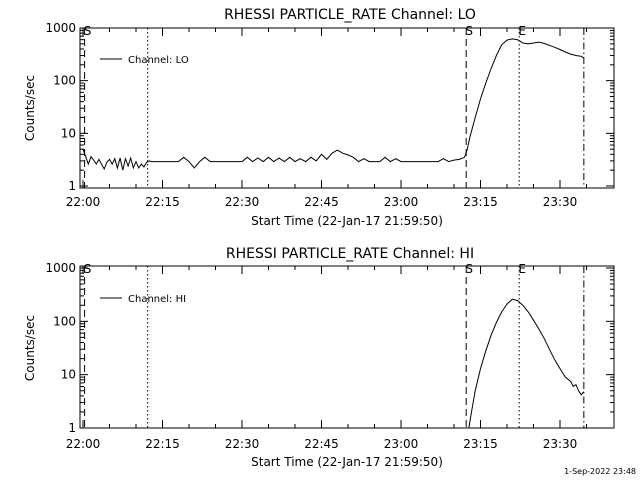 This screenshot has width=640, height=480. I want to click on legend-label-lo: Channel: LO, so click(158, 60).